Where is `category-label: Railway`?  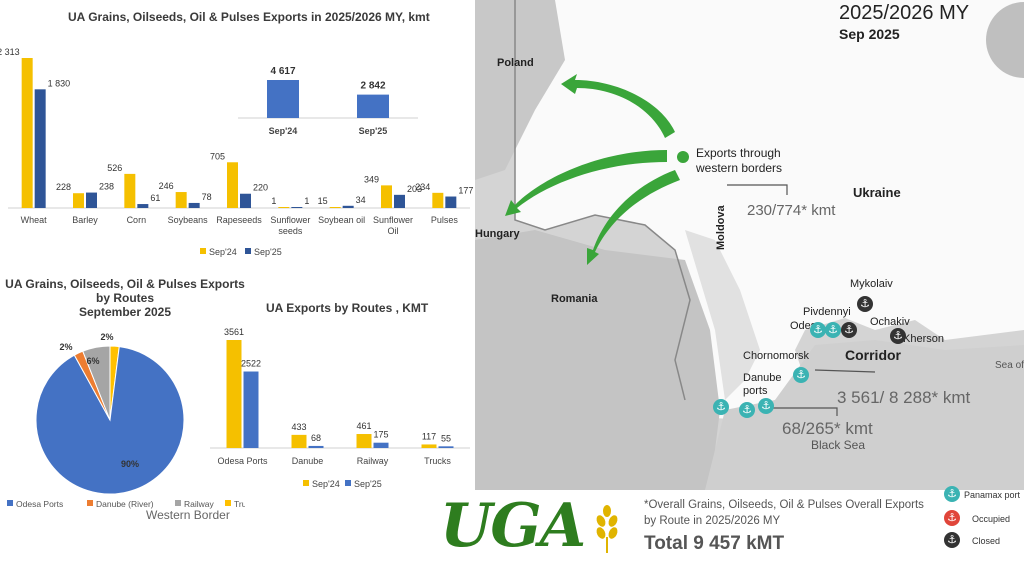
category-label: Railway is located at coordinates (373, 461).